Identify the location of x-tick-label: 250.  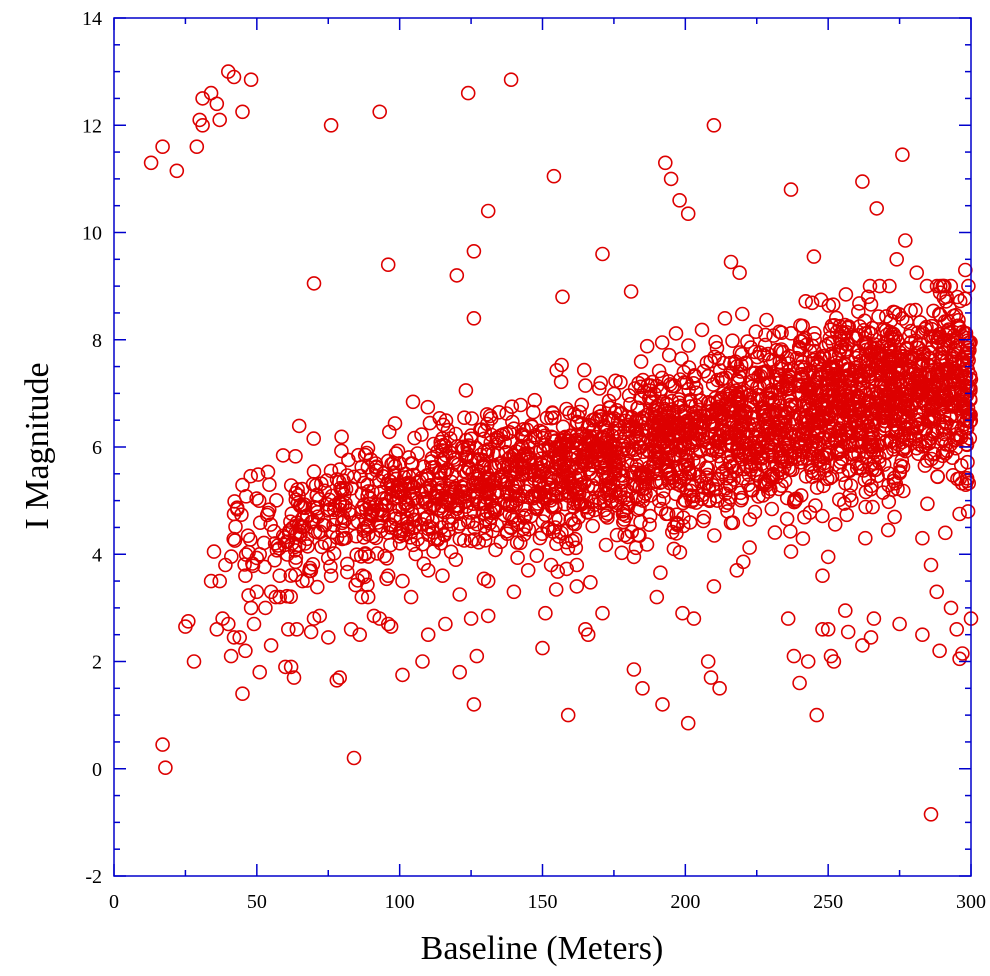
(828, 902).